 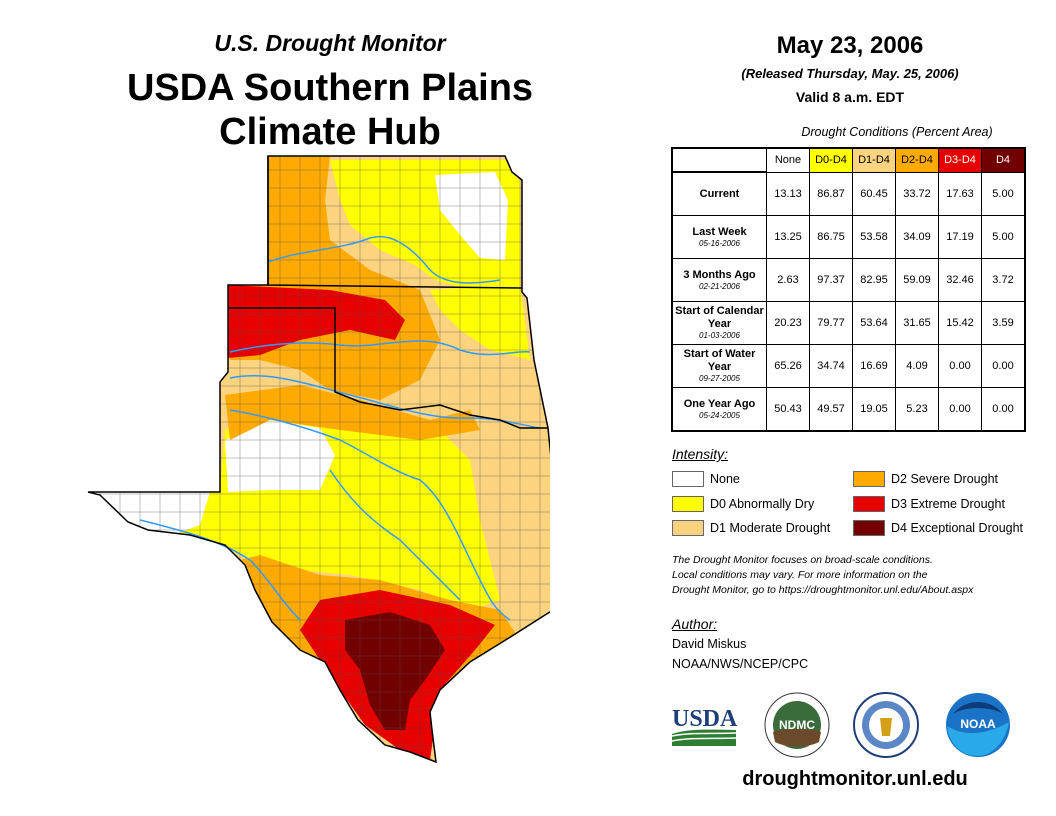 I want to click on row-date: 02-21-2006, so click(x=719, y=286).